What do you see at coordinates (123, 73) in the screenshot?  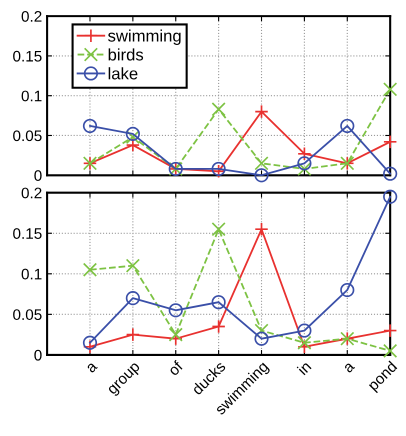 I see `legend-label: lake` at bounding box center [123, 73].